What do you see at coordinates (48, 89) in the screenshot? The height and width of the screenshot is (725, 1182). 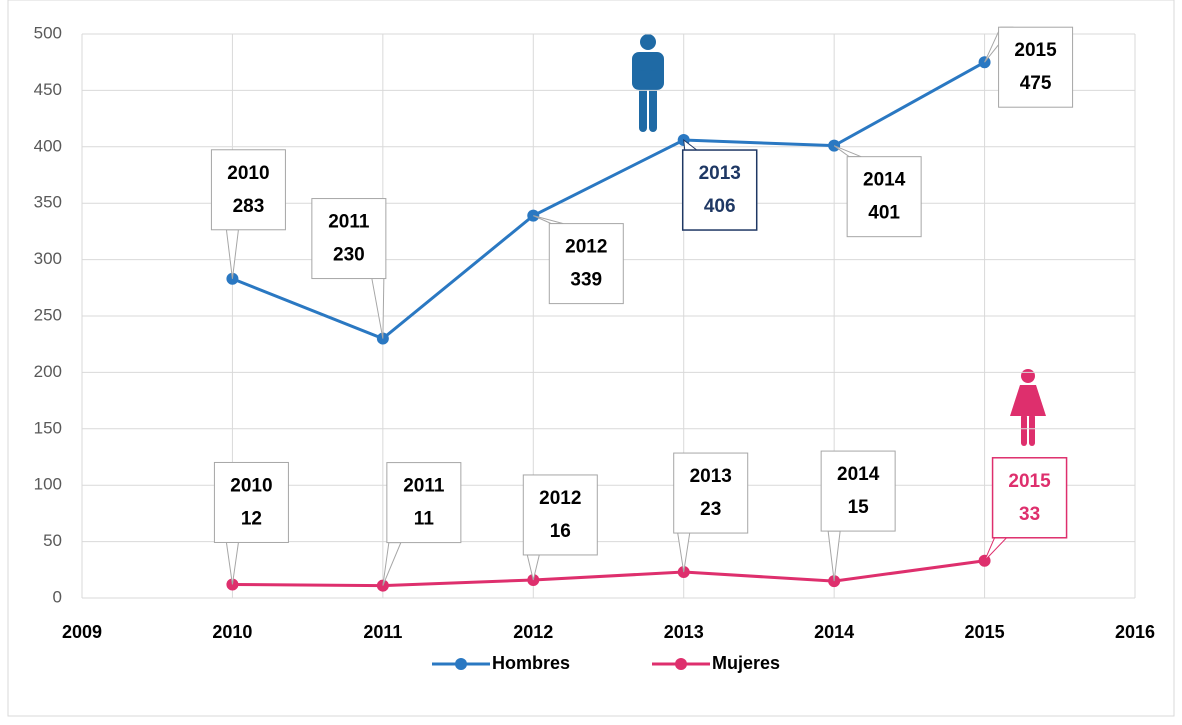 I see `y-tick-label: 450` at bounding box center [48, 89].